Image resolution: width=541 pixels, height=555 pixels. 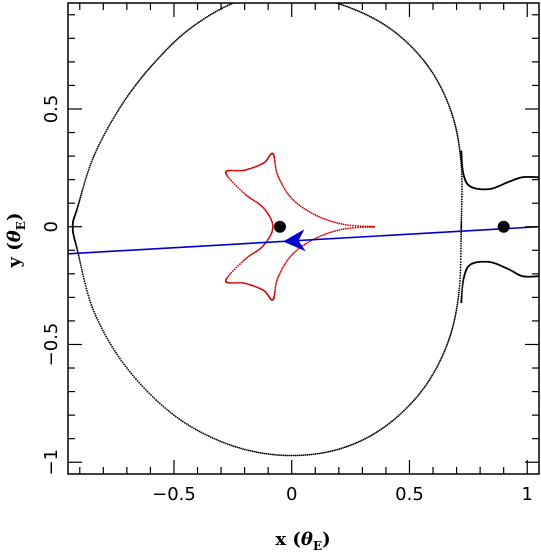 What do you see at coordinates (294, 240) in the screenshot?
I see `trajectory-arrow` at bounding box center [294, 240].